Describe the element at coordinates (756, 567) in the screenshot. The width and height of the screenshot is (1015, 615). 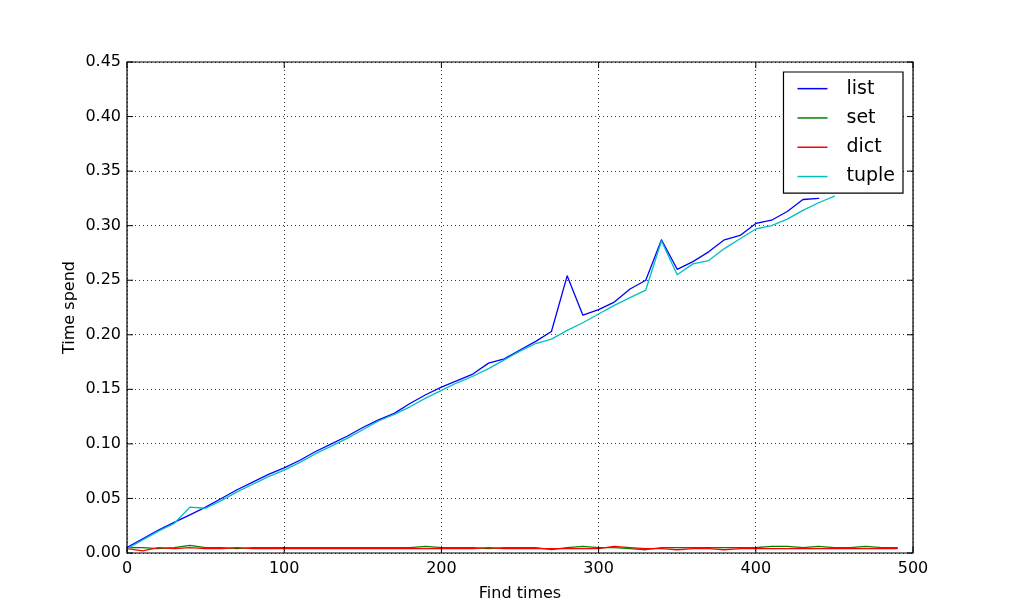
I see `x-tick-label: 400` at that location.